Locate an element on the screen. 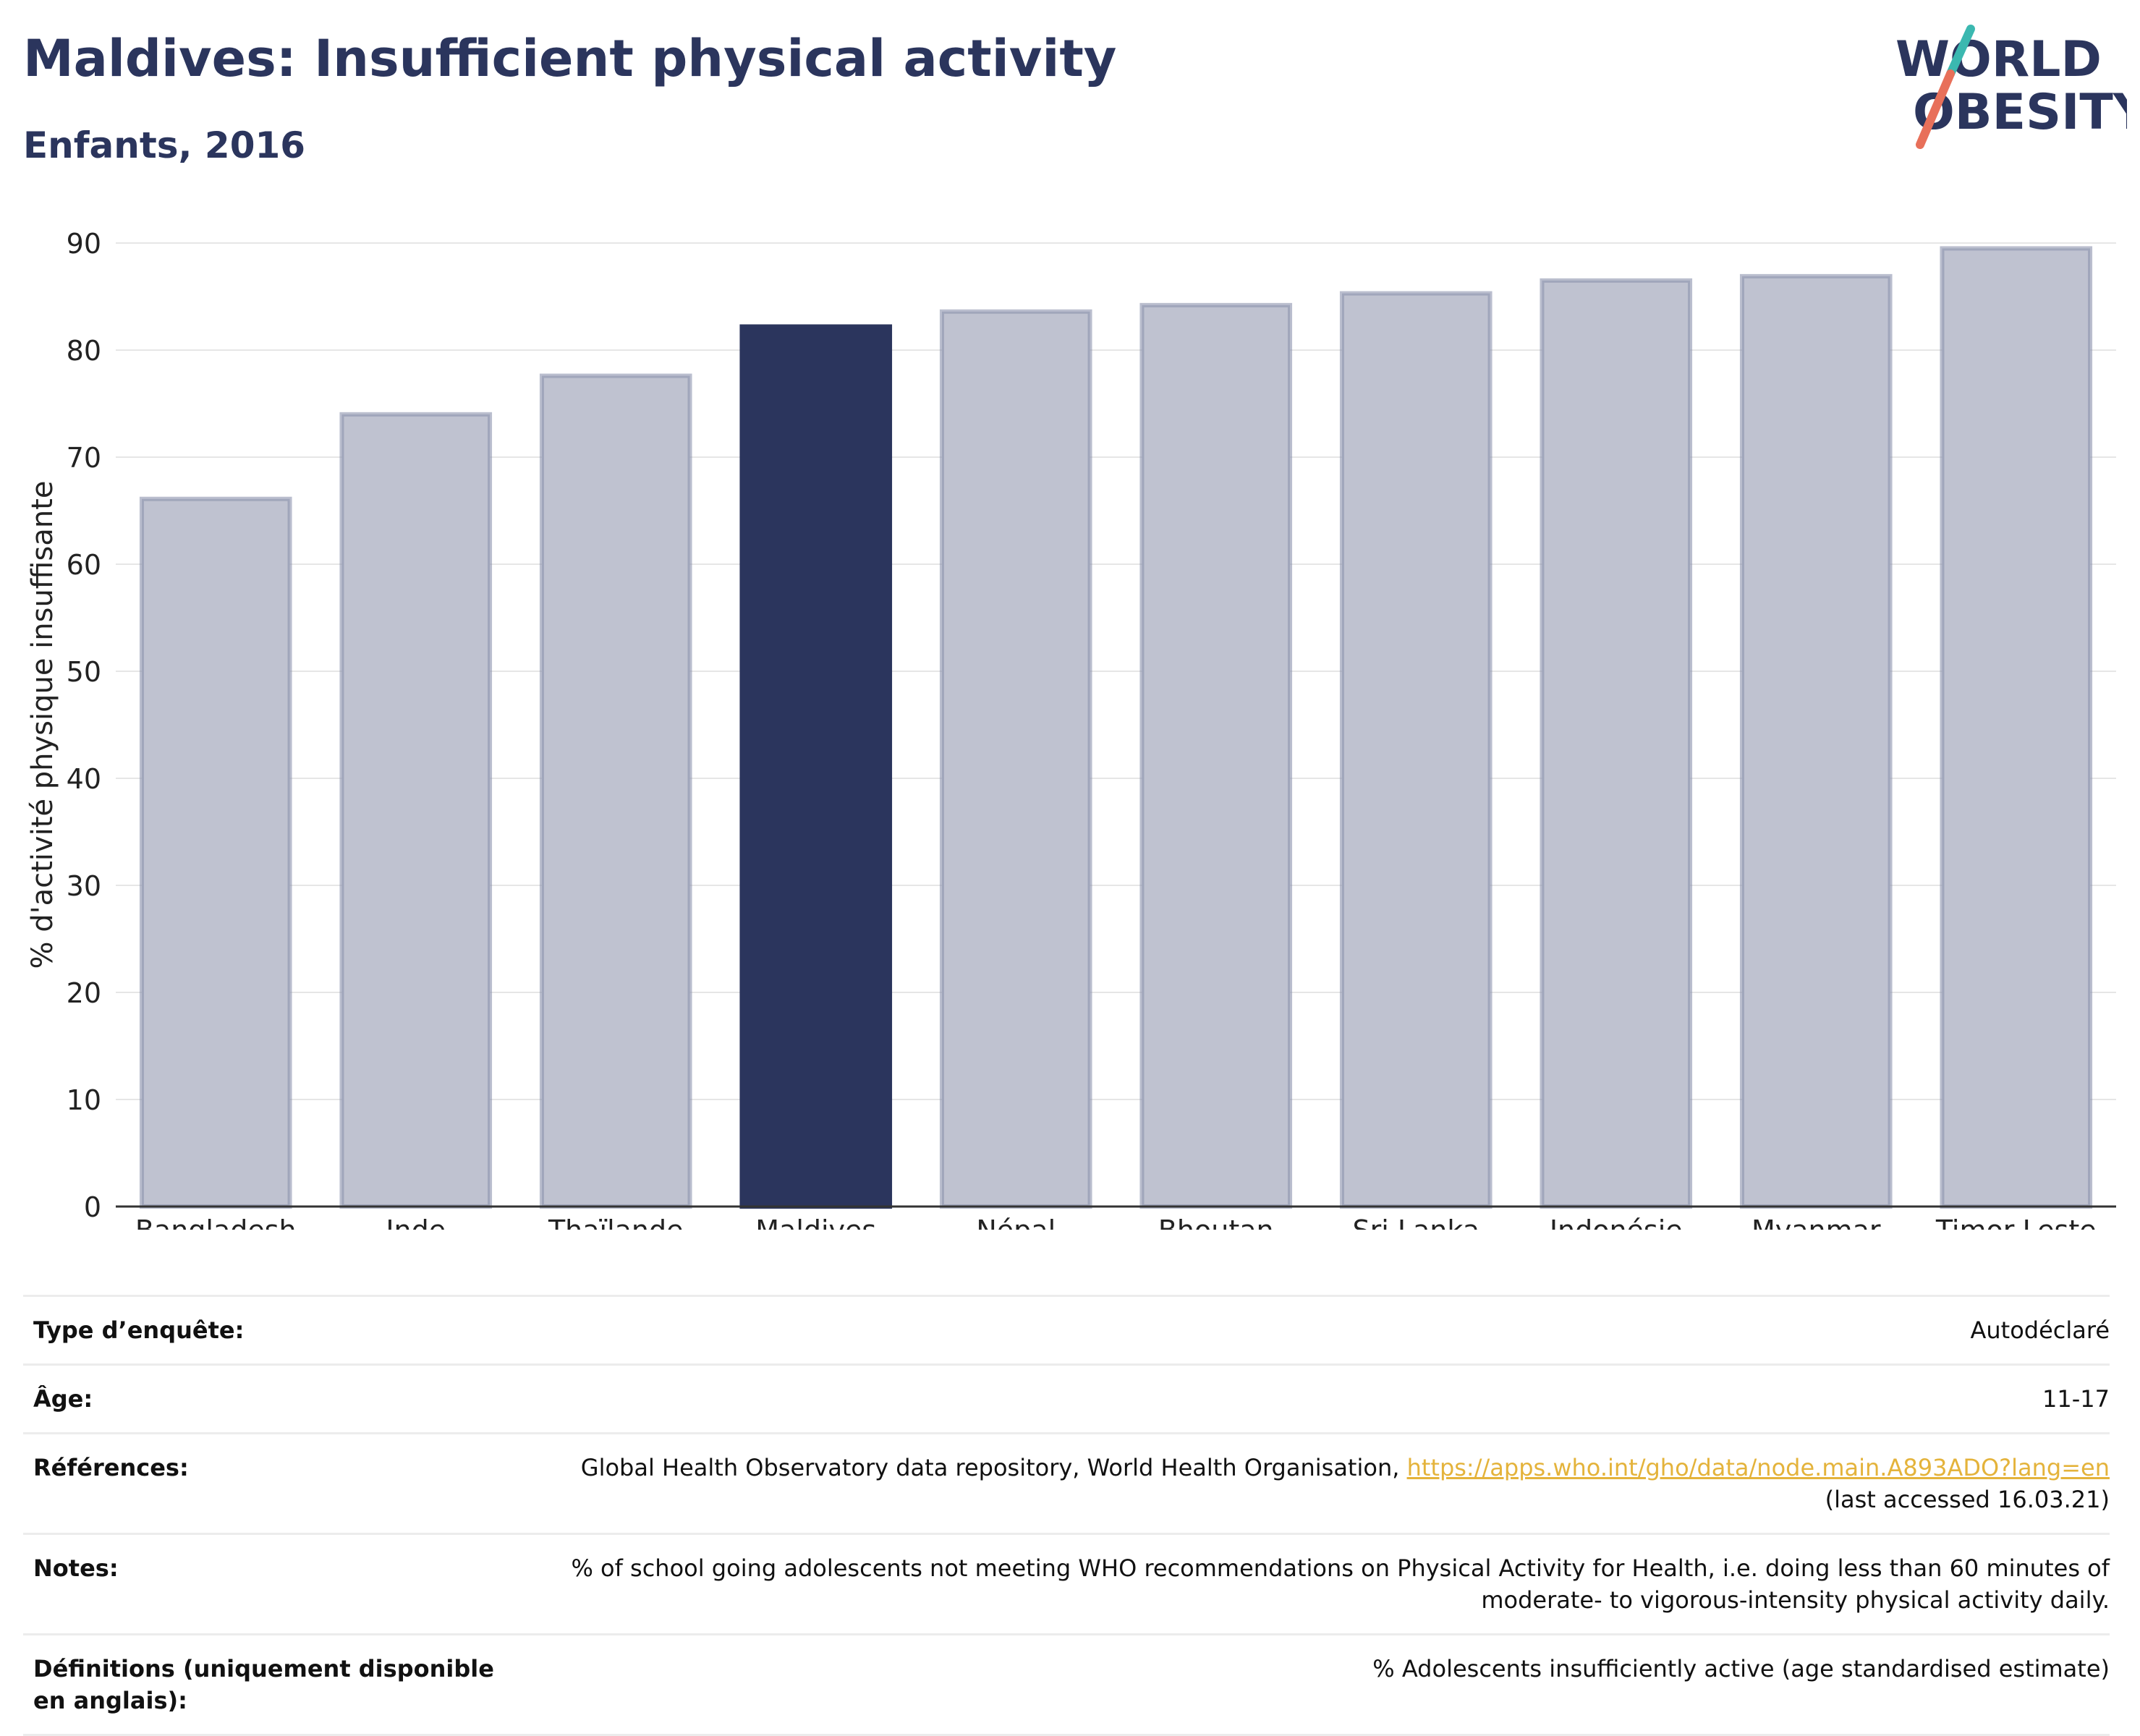 This screenshot has width=2140, height=1736. bar-sri-lanka is located at coordinates (1416, 750).